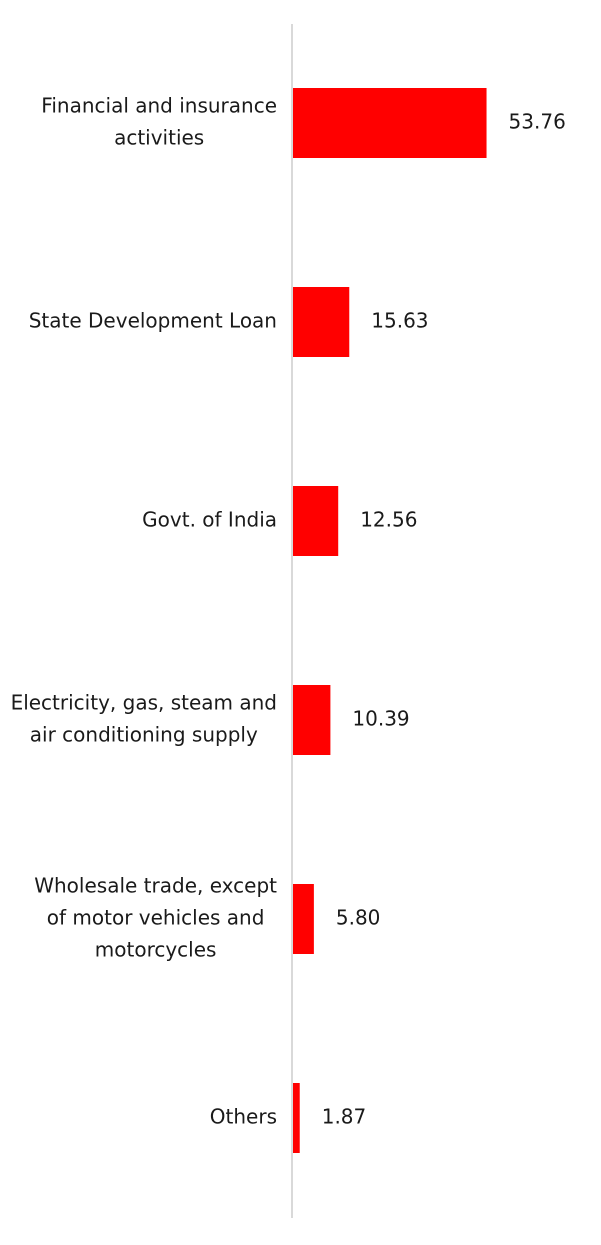  Describe the element at coordinates (537, 122) in the screenshot. I see `data-label: 53.76` at that location.